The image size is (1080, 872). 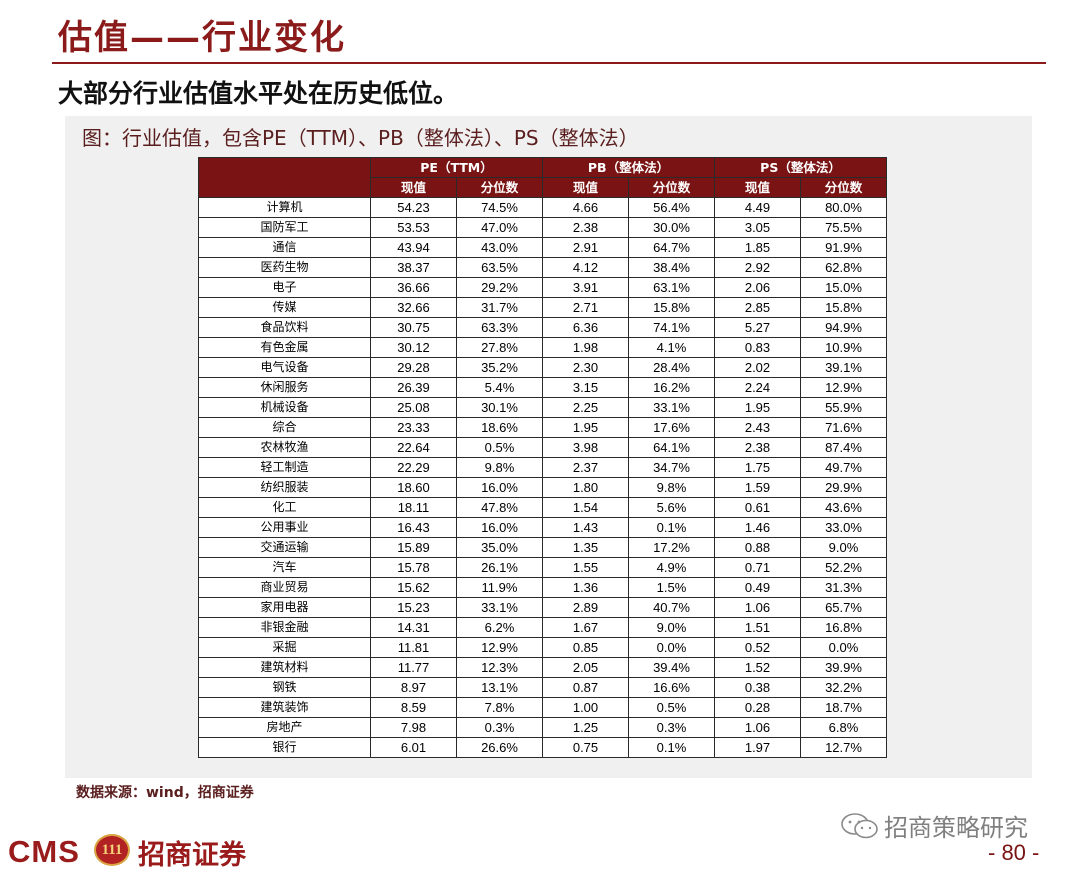 I want to click on industry-name-cell: 休闲服务, so click(x=284, y=387).